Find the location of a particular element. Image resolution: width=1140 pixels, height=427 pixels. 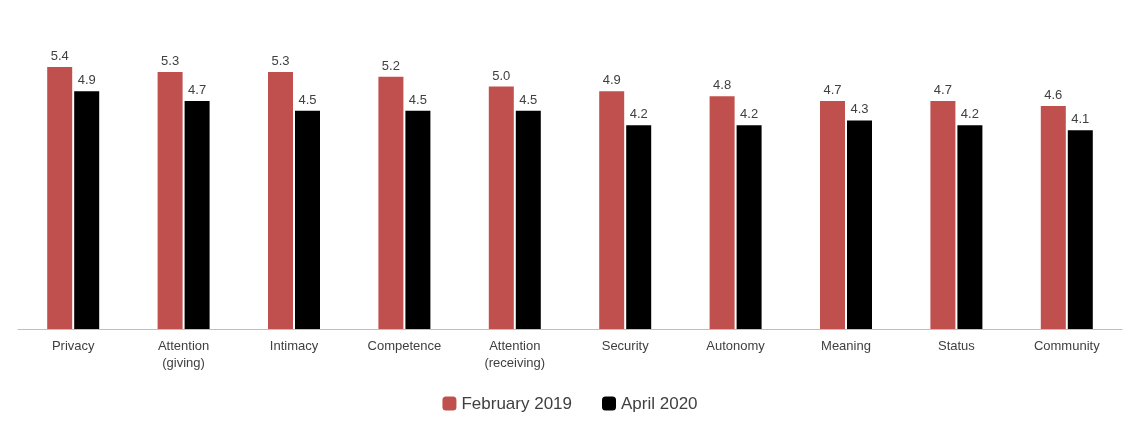

x-tick-label: Privacy is located at coordinates (73, 345).